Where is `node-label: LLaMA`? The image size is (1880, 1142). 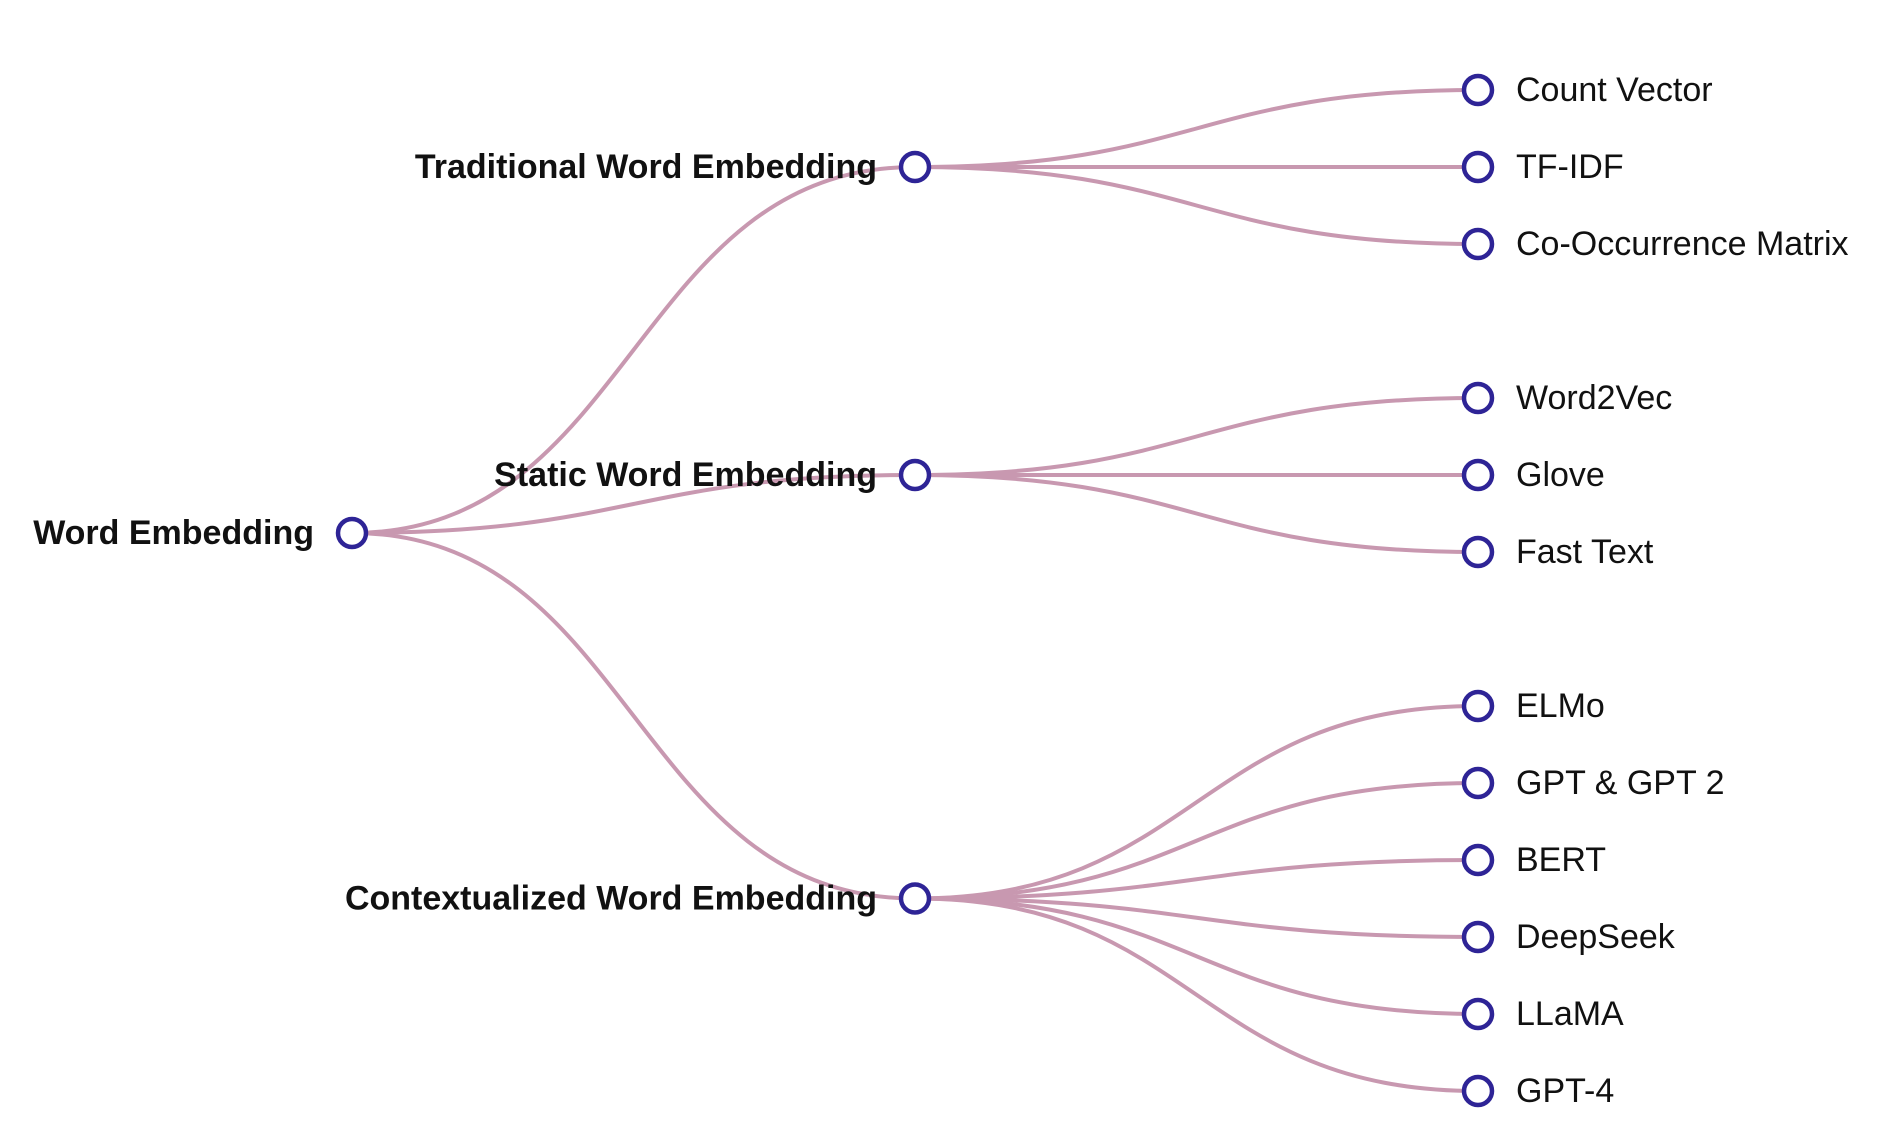 node-label: LLaMA is located at coordinates (1570, 1014).